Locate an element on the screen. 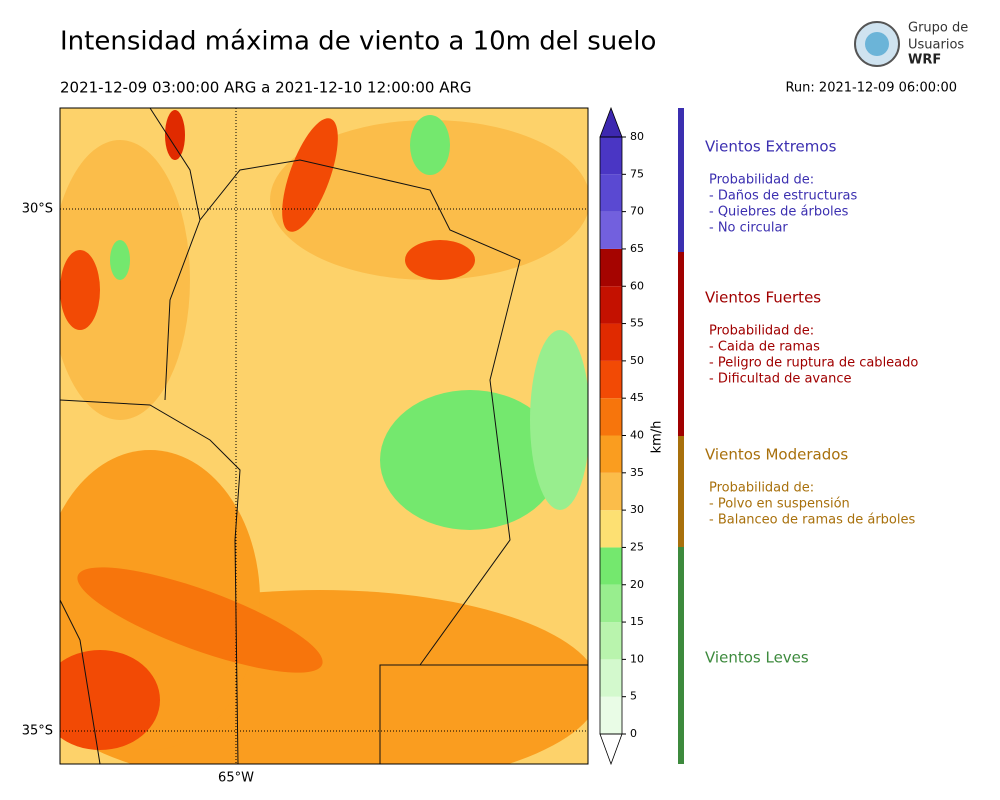  colorbar-tick-label: 25 is located at coordinates (637, 546).